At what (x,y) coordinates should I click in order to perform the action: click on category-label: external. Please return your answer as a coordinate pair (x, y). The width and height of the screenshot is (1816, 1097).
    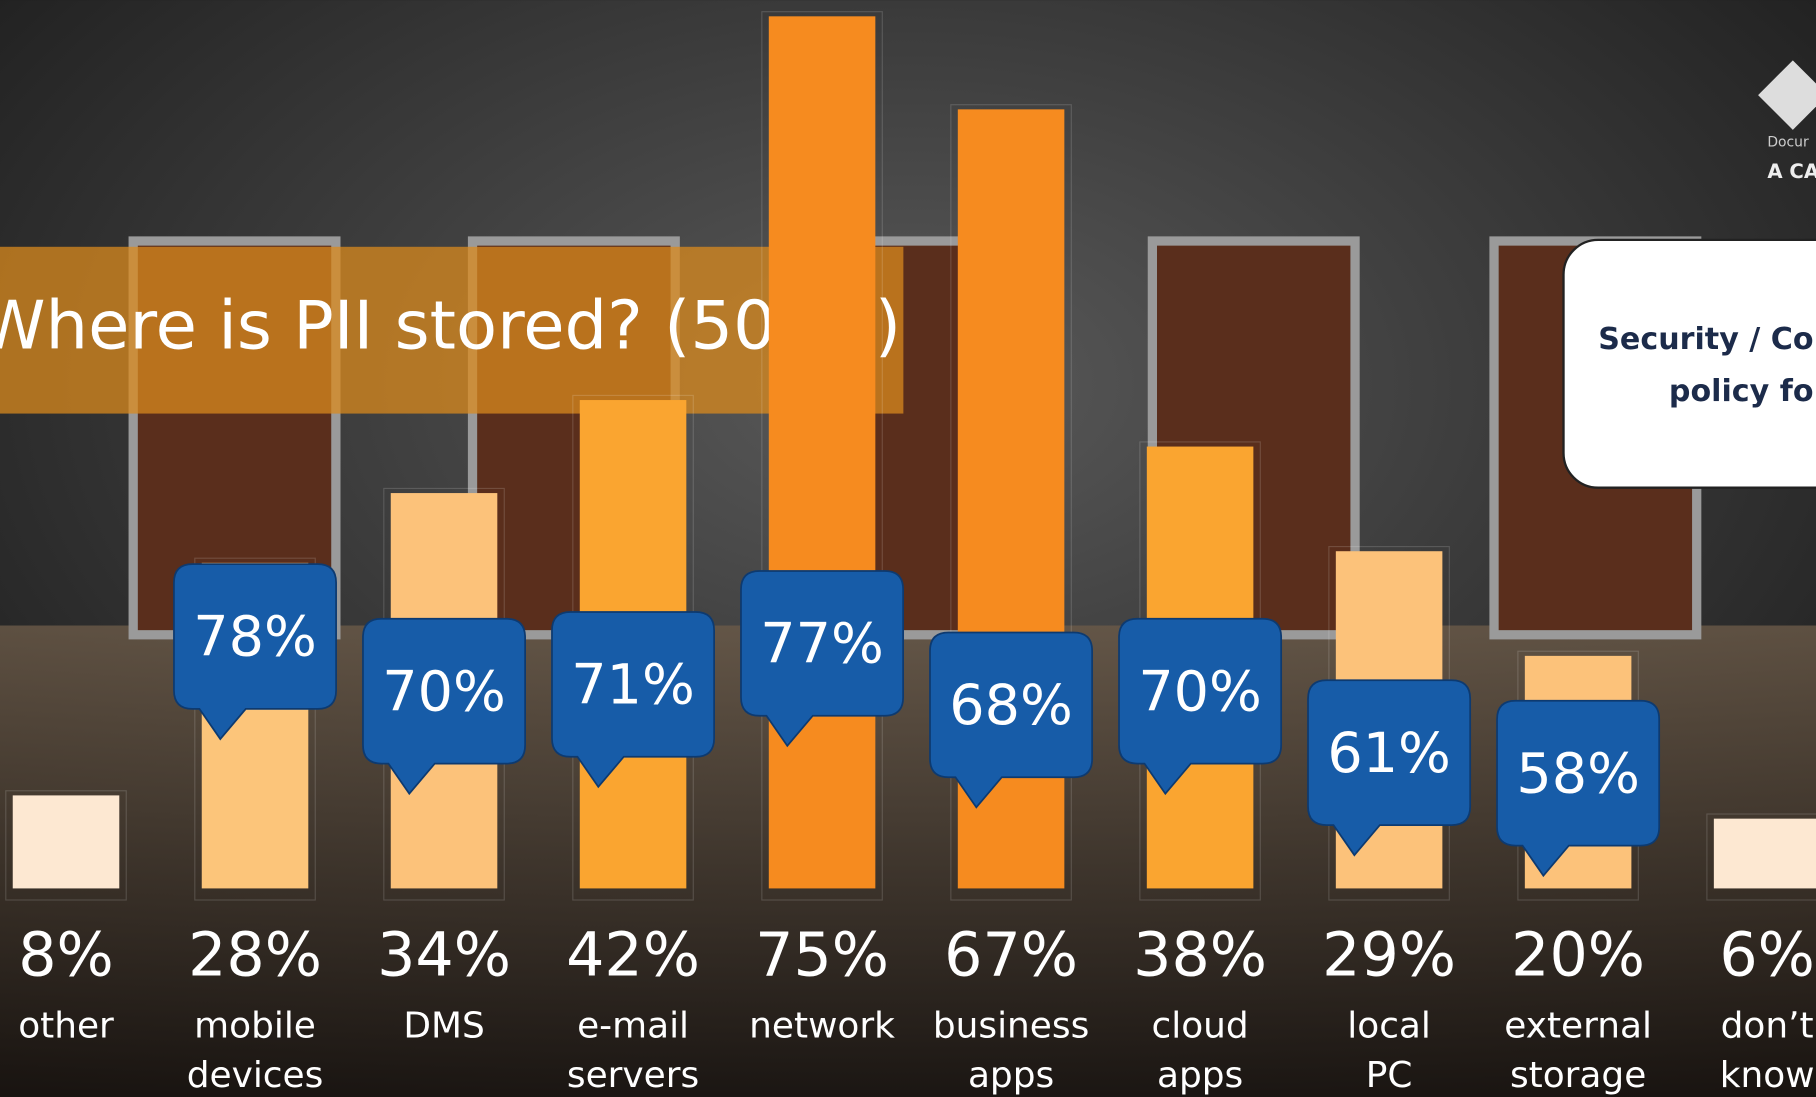
    Looking at the image, I should click on (1578, 1025).